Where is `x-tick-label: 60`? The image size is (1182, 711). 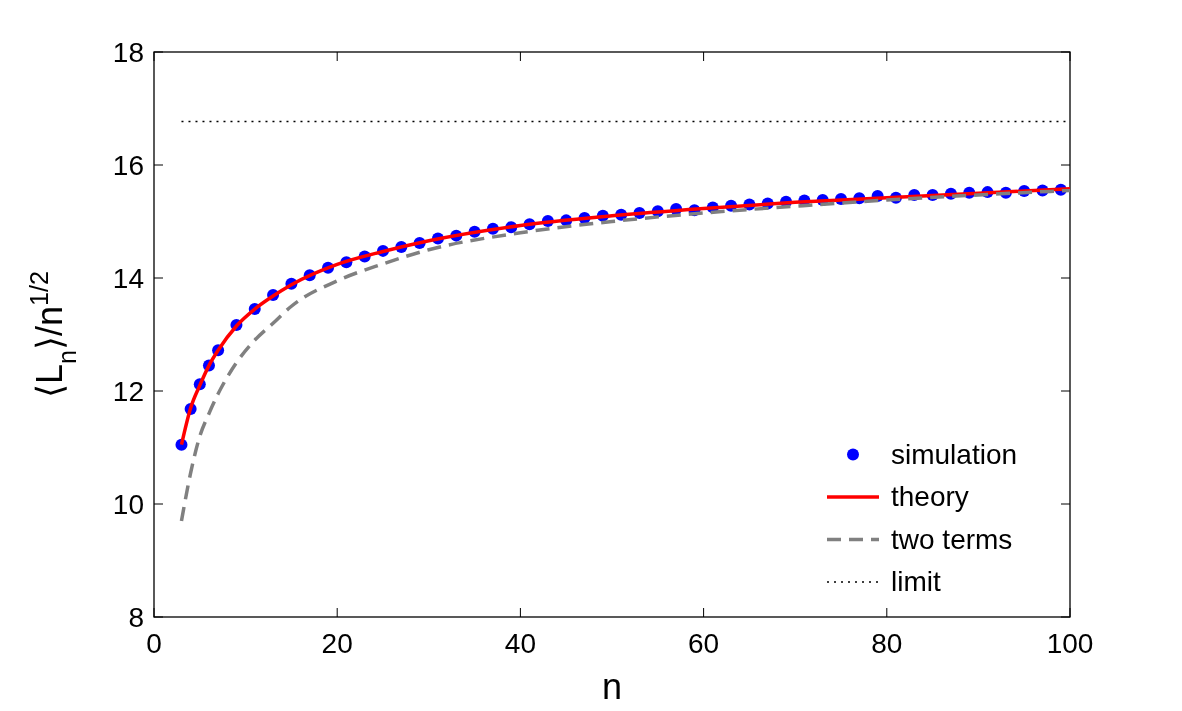 x-tick-label: 60 is located at coordinates (704, 643).